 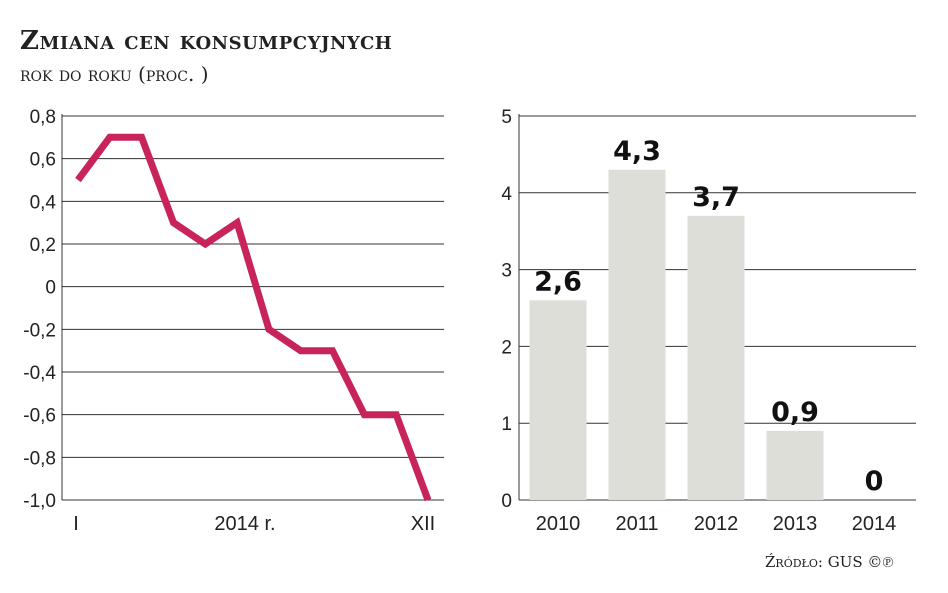 What do you see at coordinates (637, 151) in the screenshot?
I see `bar-chart-data-label: 4,3` at bounding box center [637, 151].